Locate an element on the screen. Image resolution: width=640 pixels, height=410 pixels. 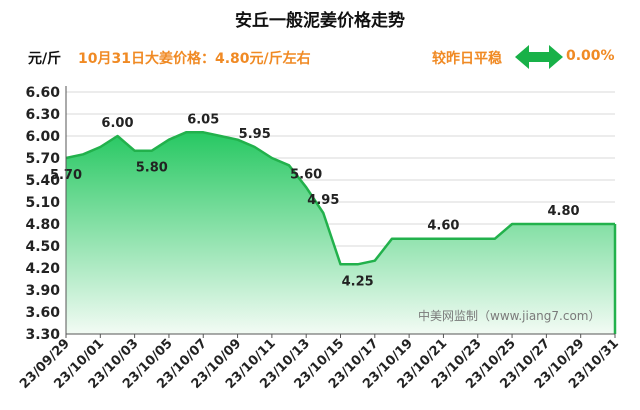
data-label: 4.95 is located at coordinates (323, 200).